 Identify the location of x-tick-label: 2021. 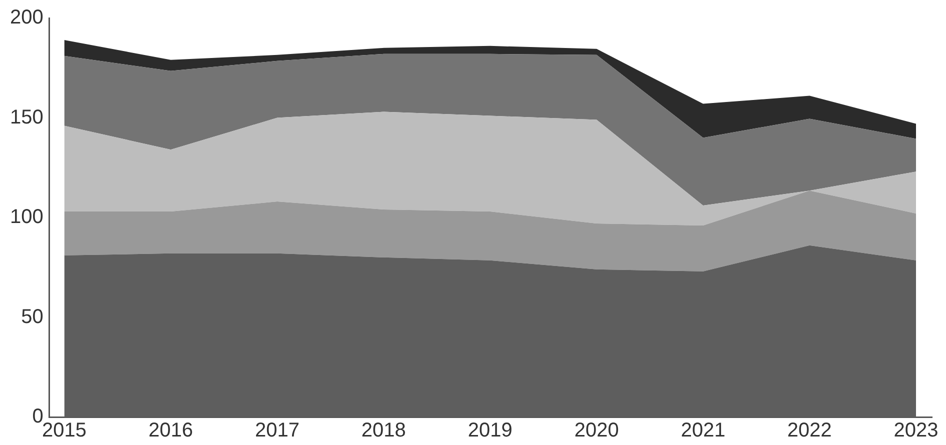
(703, 431).